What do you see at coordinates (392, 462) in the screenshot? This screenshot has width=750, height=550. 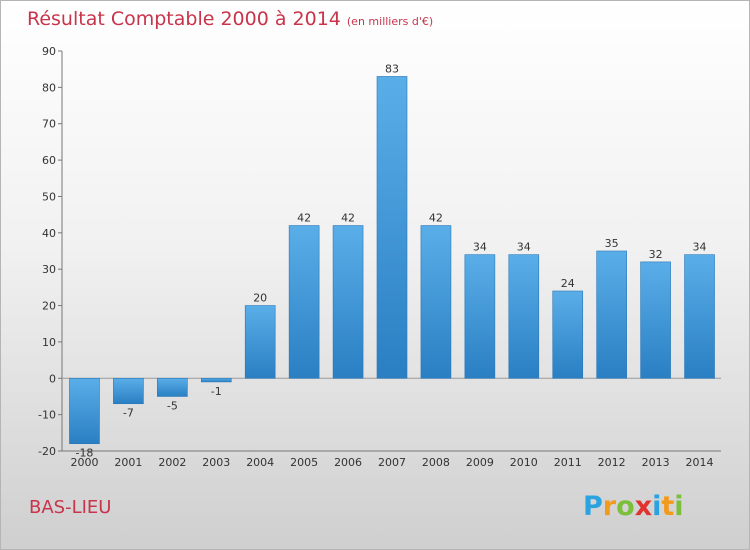 I see `x-tick-label: 2007` at bounding box center [392, 462].